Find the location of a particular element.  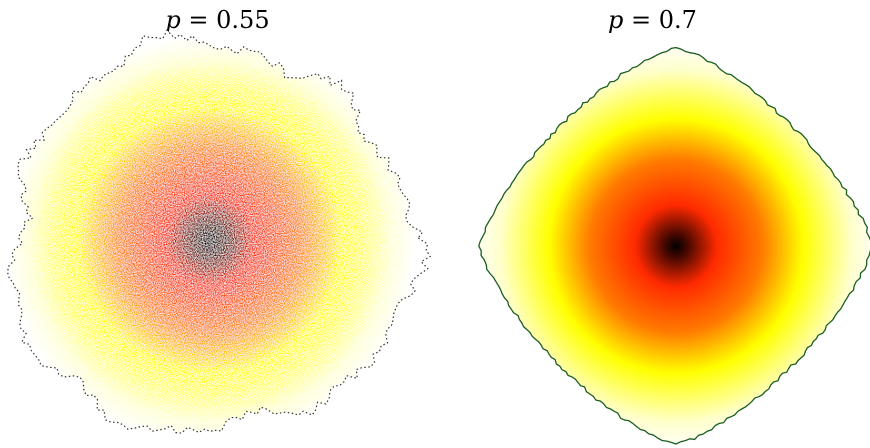

title-value: 0.7 is located at coordinates (677, 20).